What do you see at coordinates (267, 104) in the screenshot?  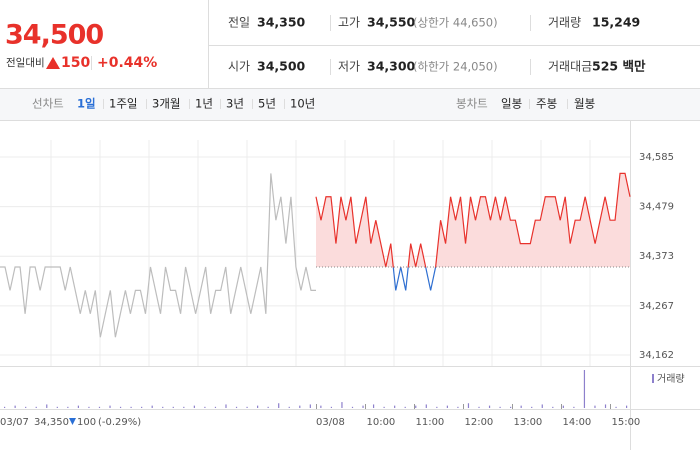 I see `period-tab: 5년` at bounding box center [267, 104].